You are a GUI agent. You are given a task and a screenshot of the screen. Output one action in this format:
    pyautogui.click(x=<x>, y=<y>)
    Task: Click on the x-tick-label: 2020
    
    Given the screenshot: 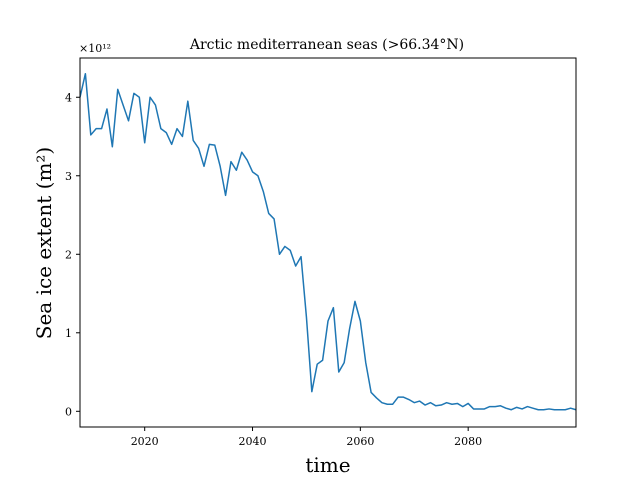 What is the action you would take?
    pyautogui.click(x=145, y=441)
    